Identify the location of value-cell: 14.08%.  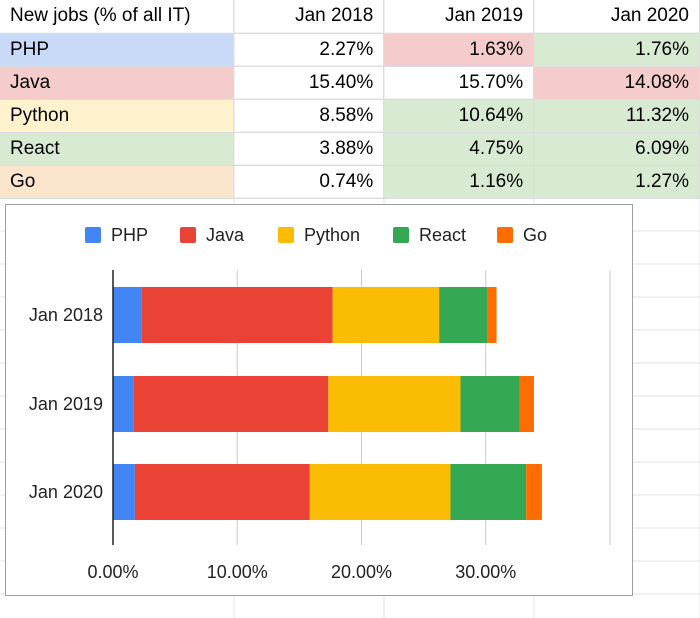
(616, 83).